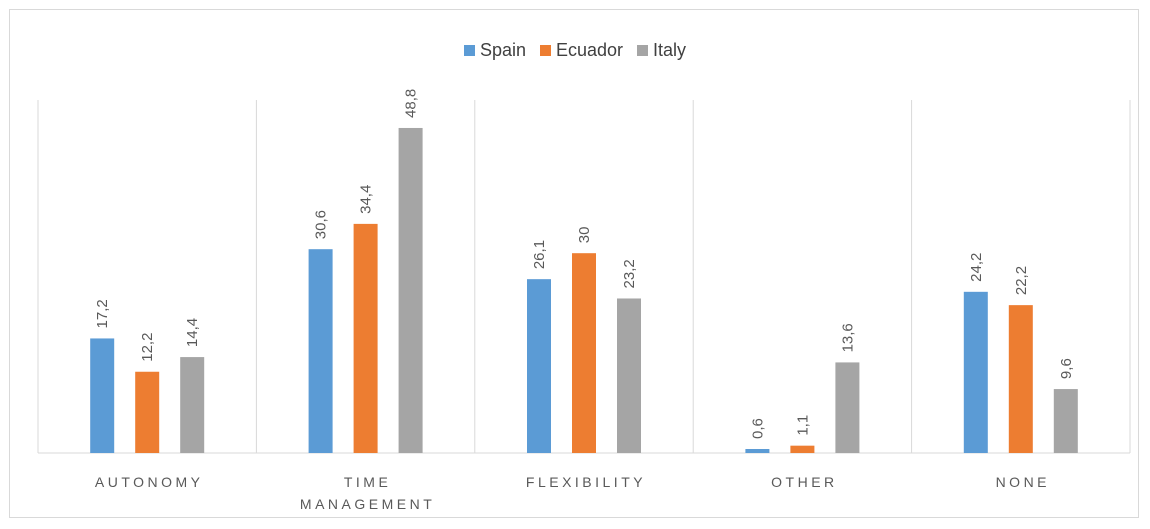 The image size is (1150, 529). What do you see at coordinates (367, 504) in the screenshot?
I see `category-label: MANAGEMENT` at bounding box center [367, 504].